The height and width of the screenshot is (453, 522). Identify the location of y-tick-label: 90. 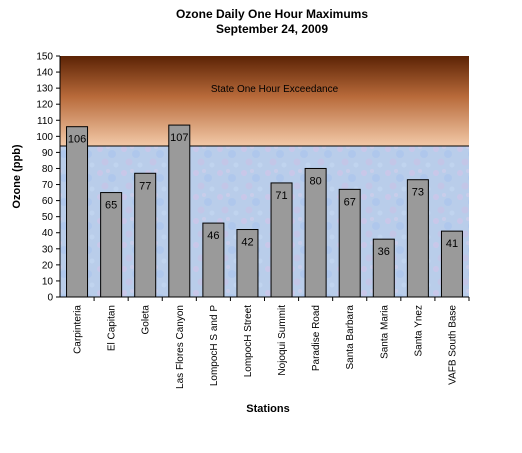
(48, 153).